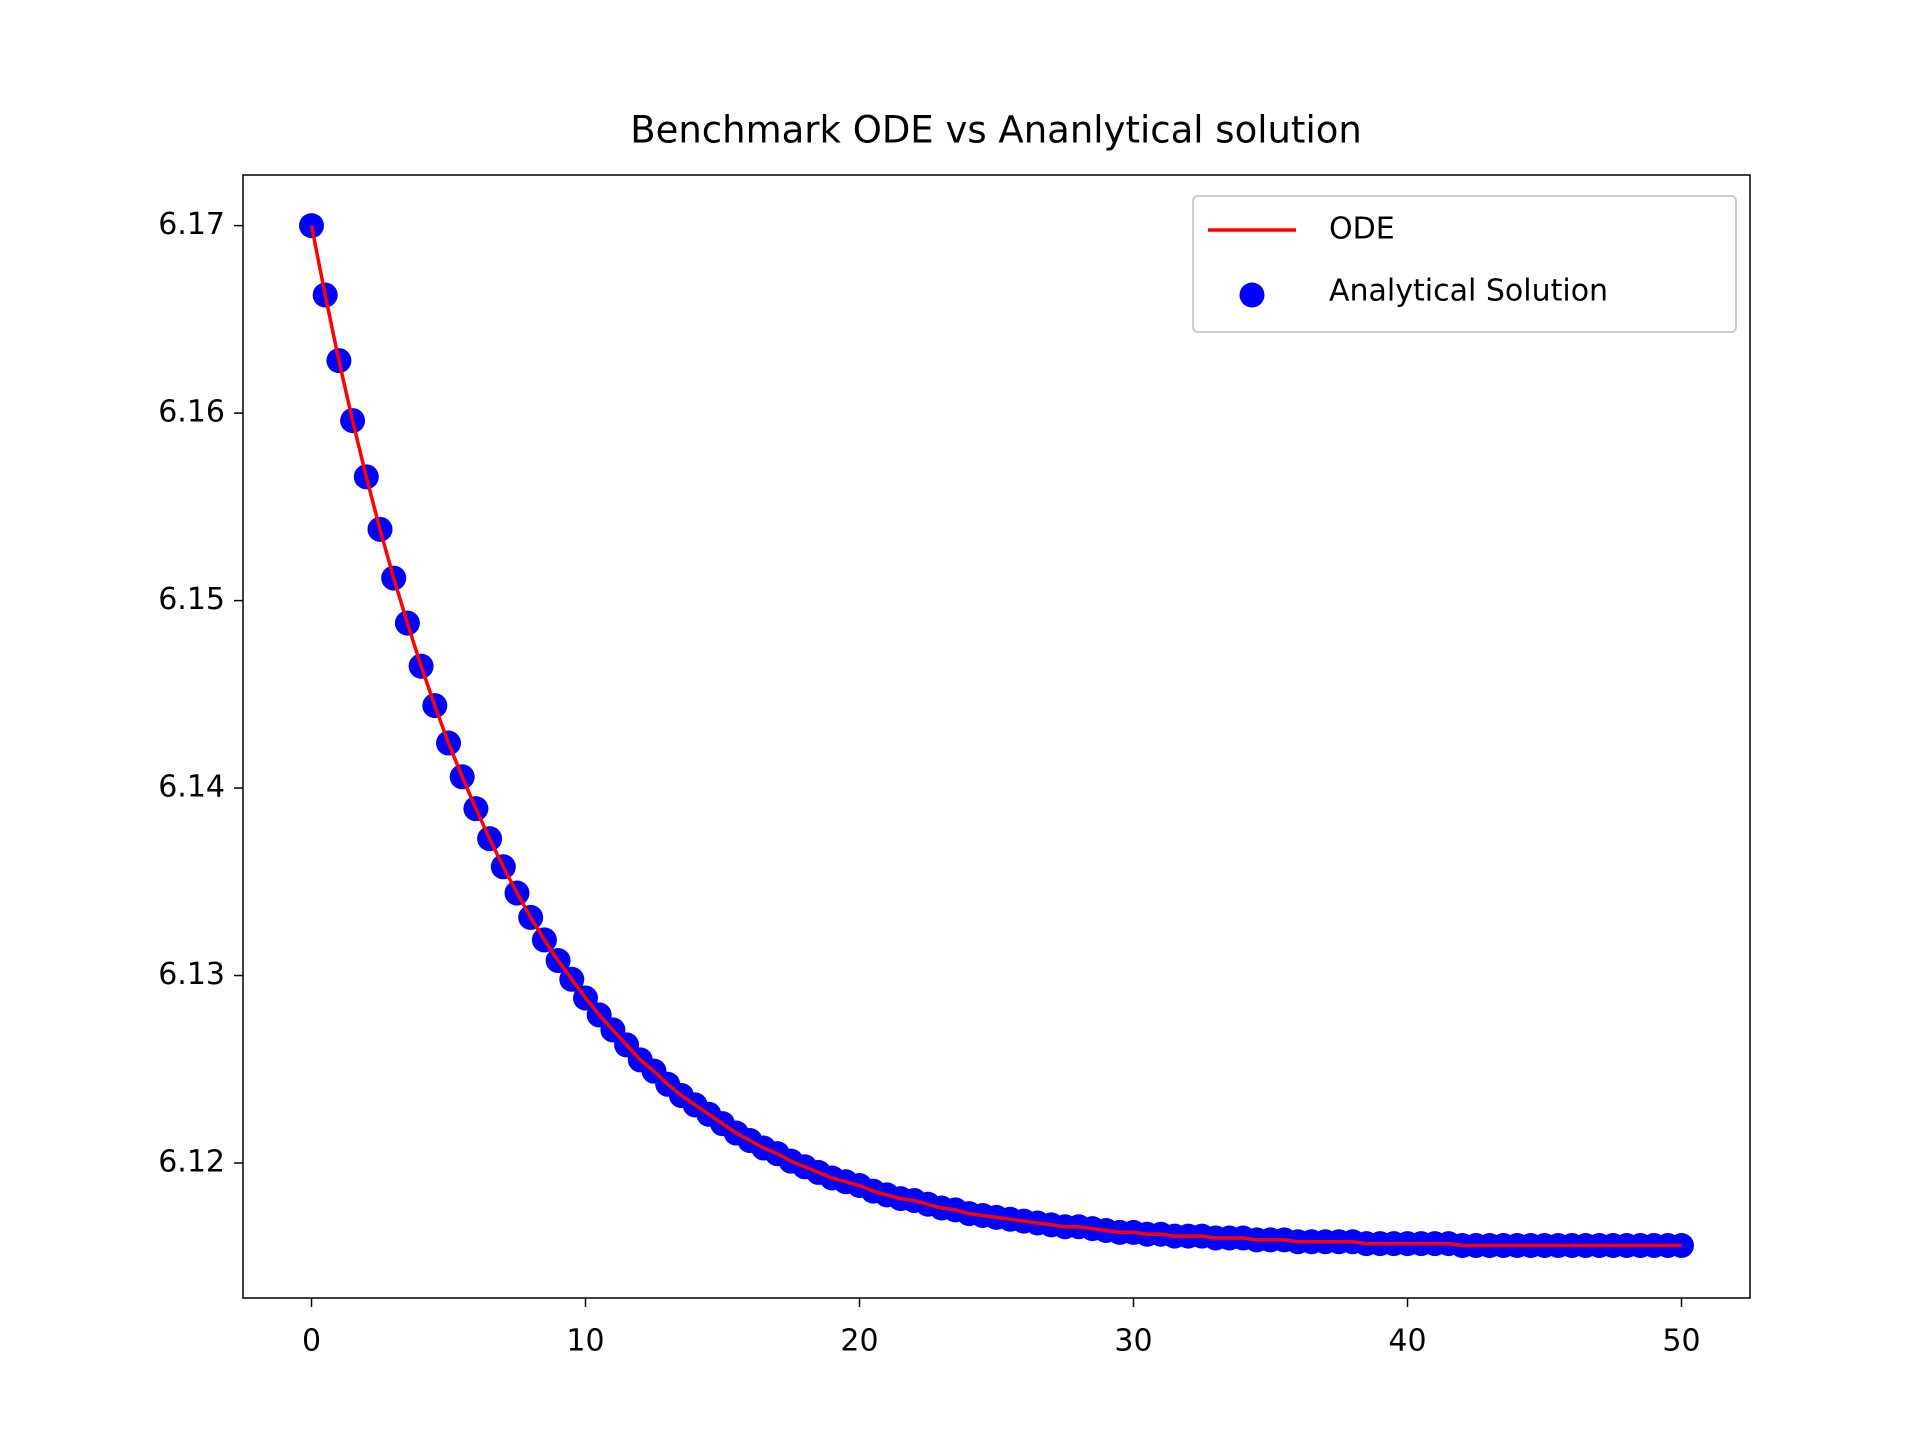  I want to click on x-tick-label: 40, so click(1407, 1341).